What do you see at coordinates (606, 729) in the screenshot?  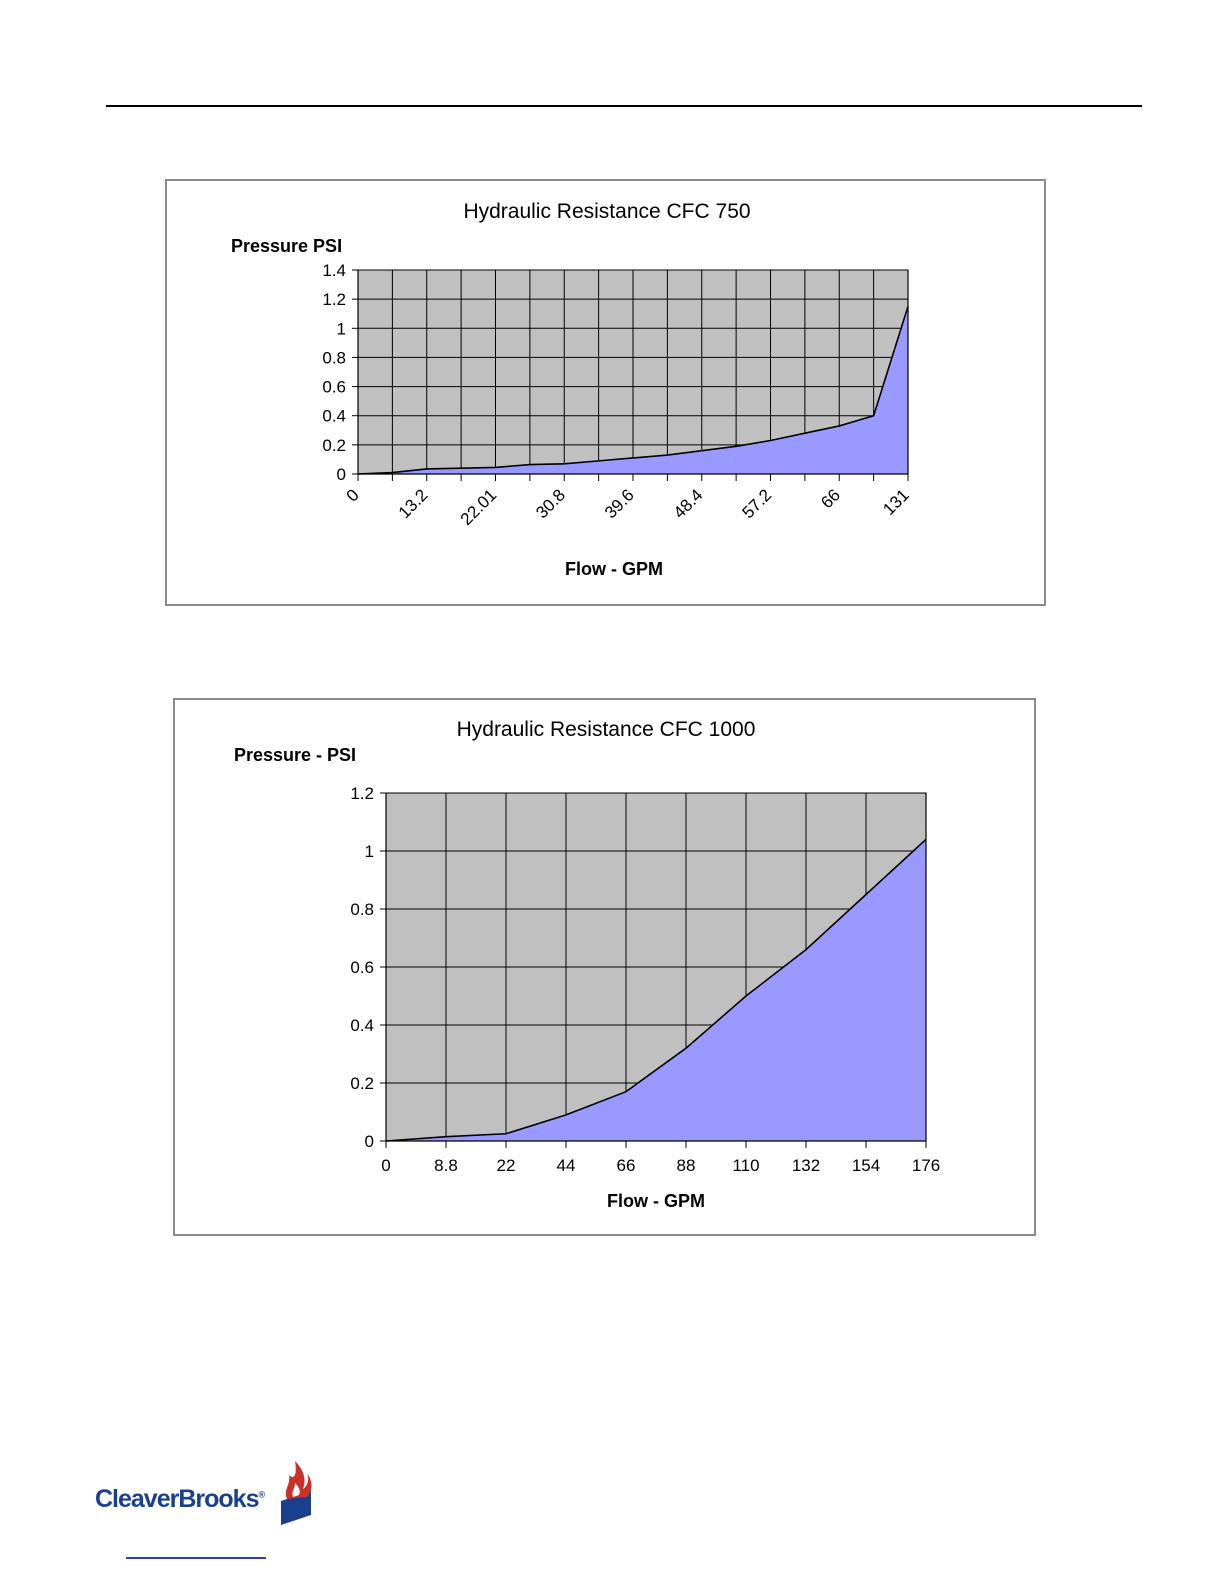 I see `chart-title: Hydraulic Resistance CFC 1000` at bounding box center [606, 729].